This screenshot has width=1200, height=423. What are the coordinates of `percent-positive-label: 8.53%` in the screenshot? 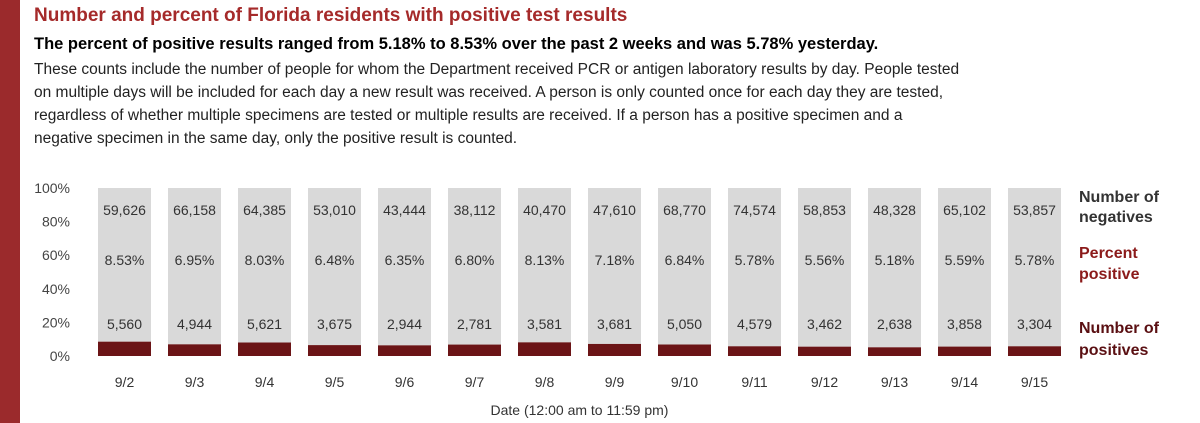 It's located at (125, 260).